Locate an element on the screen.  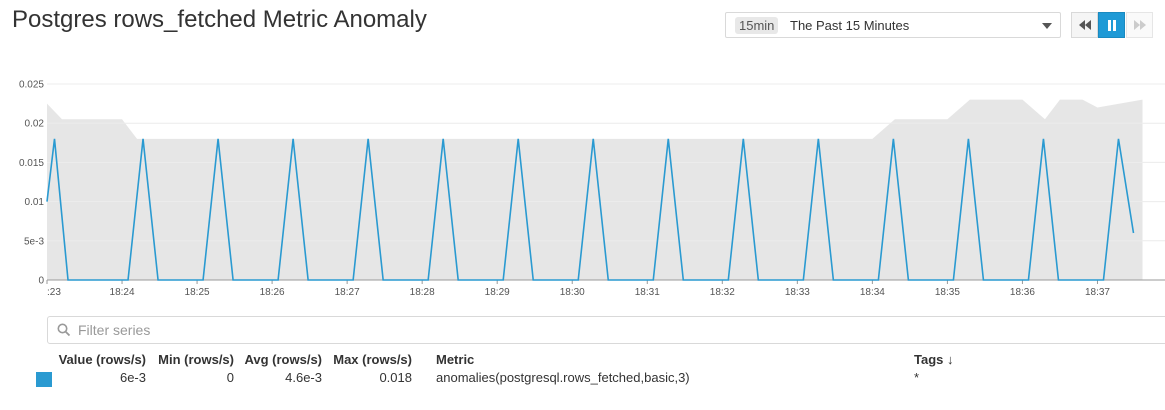
x-tick-label: :23 is located at coordinates (54, 292).